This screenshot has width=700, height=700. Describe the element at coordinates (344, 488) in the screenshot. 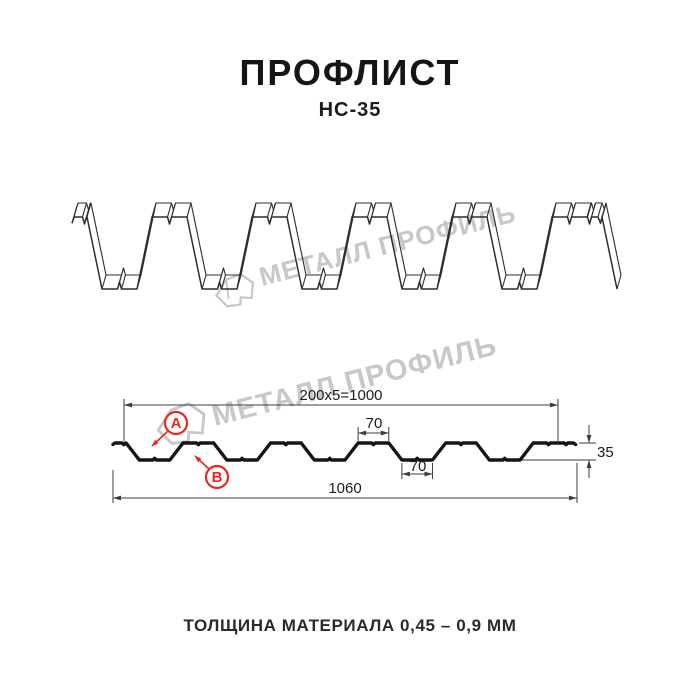

I see `dimension-overall-width-label: 1060` at that location.